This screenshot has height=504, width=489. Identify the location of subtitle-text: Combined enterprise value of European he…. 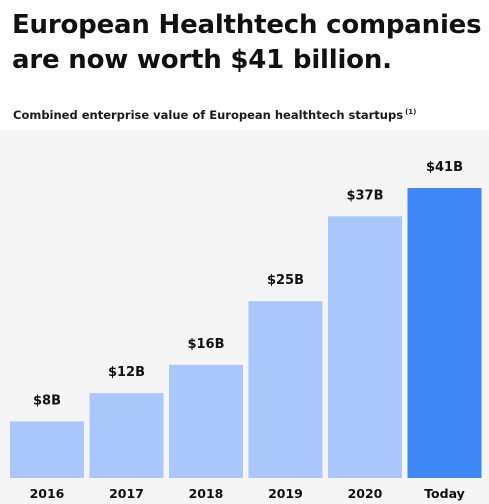
(208, 115).